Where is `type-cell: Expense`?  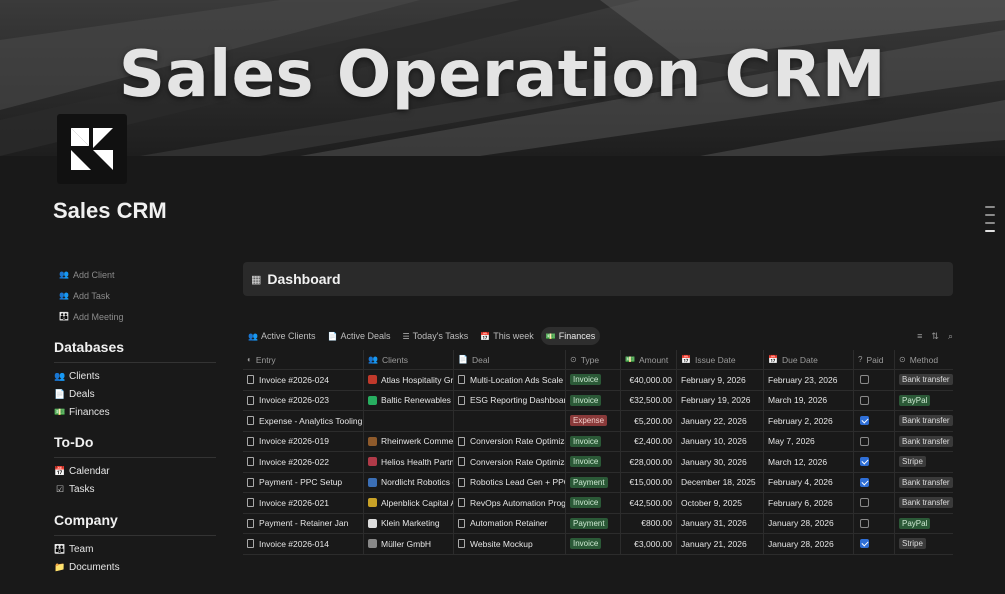 type-cell: Expense is located at coordinates (593, 421).